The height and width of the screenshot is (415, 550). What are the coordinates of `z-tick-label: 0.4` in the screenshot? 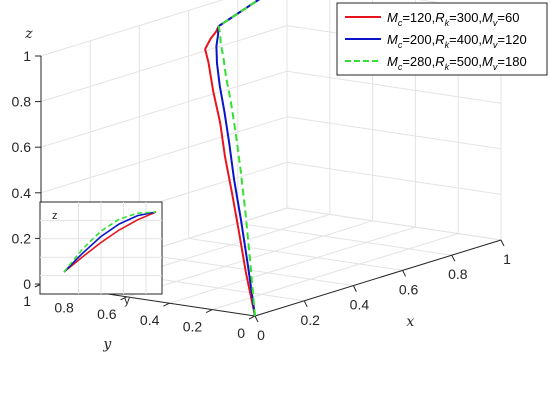 It's located at (22, 193).